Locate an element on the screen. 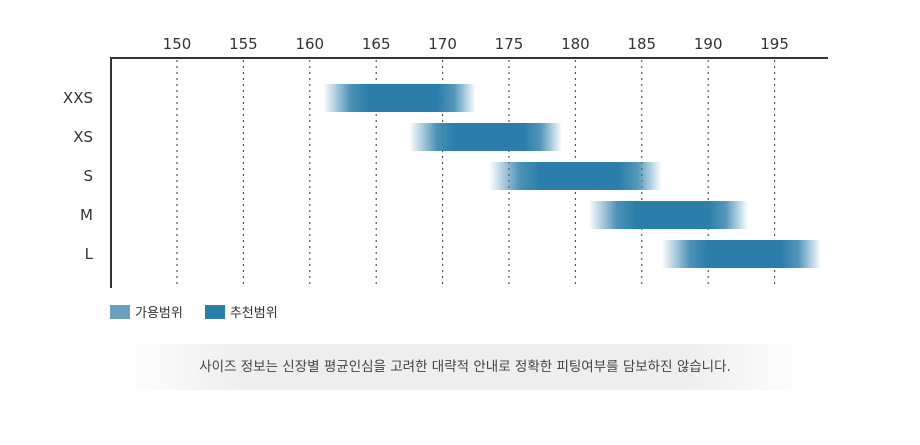 The image size is (920, 445). x-tick-label: 160 is located at coordinates (309, 44).